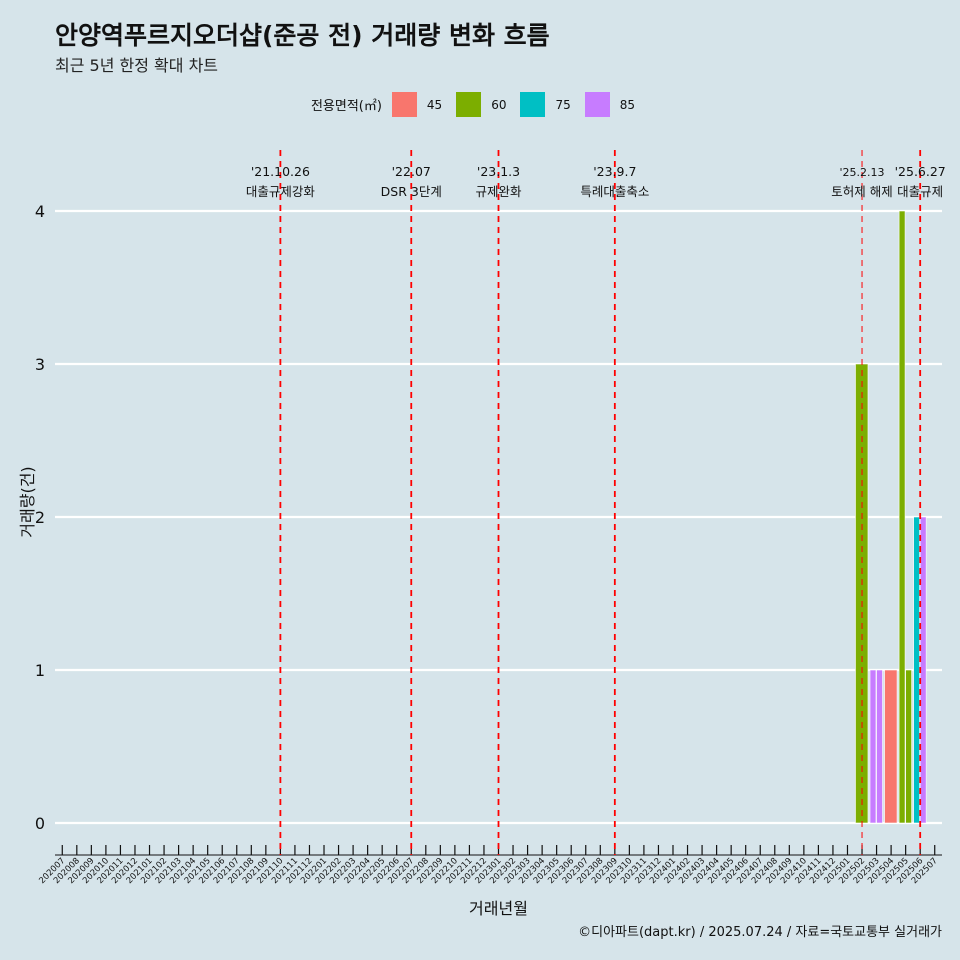 The image size is (960, 960). Describe the element at coordinates (485, 104) in the screenshot. I see `legend-item-60: 60` at that location.